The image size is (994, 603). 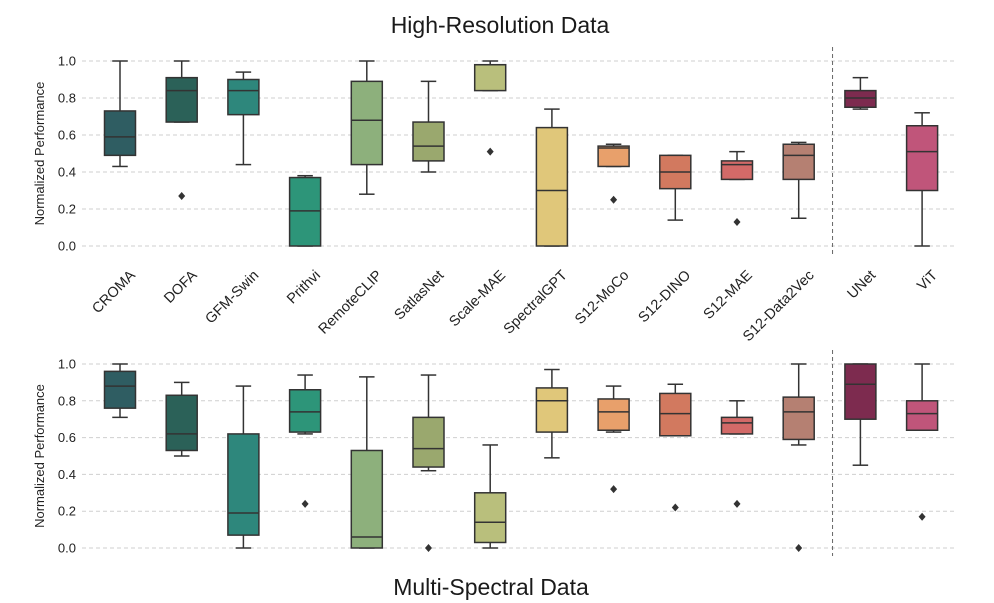 What do you see at coordinates (477, 298) in the screenshot?
I see `x-tick-label: Scale-MAE` at bounding box center [477, 298].